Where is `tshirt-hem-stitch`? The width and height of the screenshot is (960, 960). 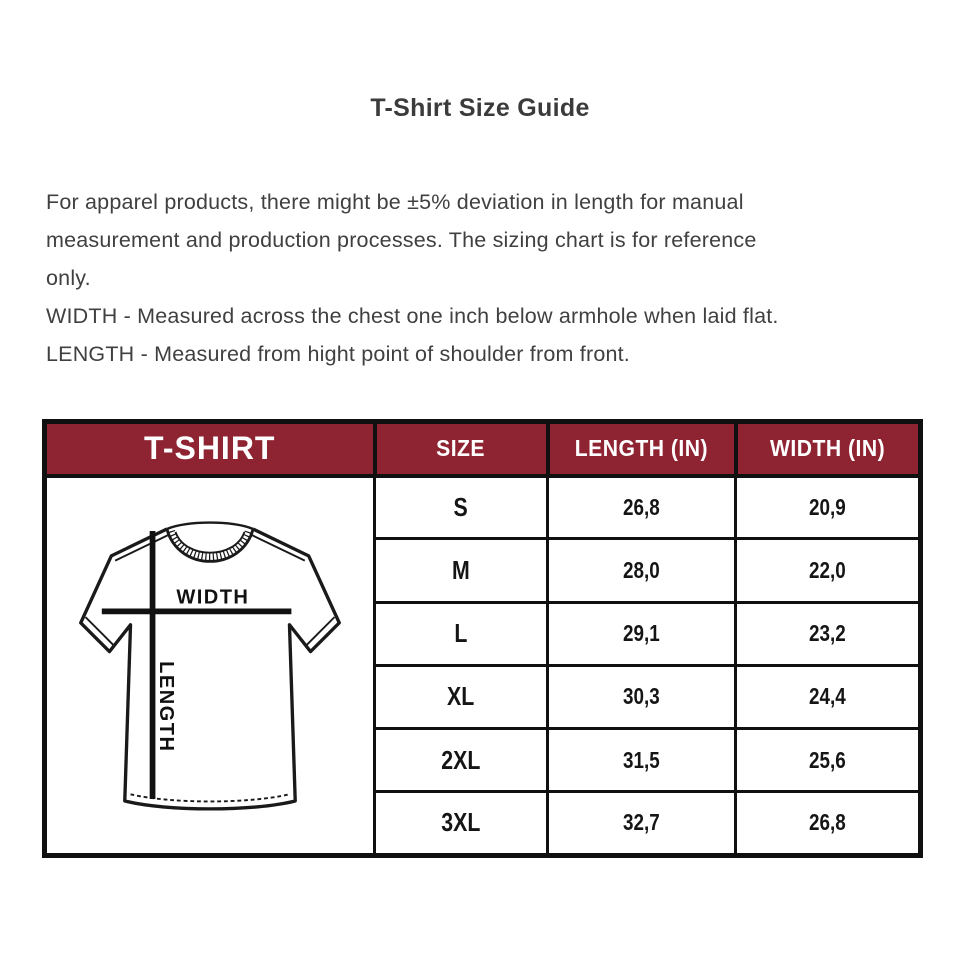
tshirt-hem-stitch is located at coordinates (210, 798).